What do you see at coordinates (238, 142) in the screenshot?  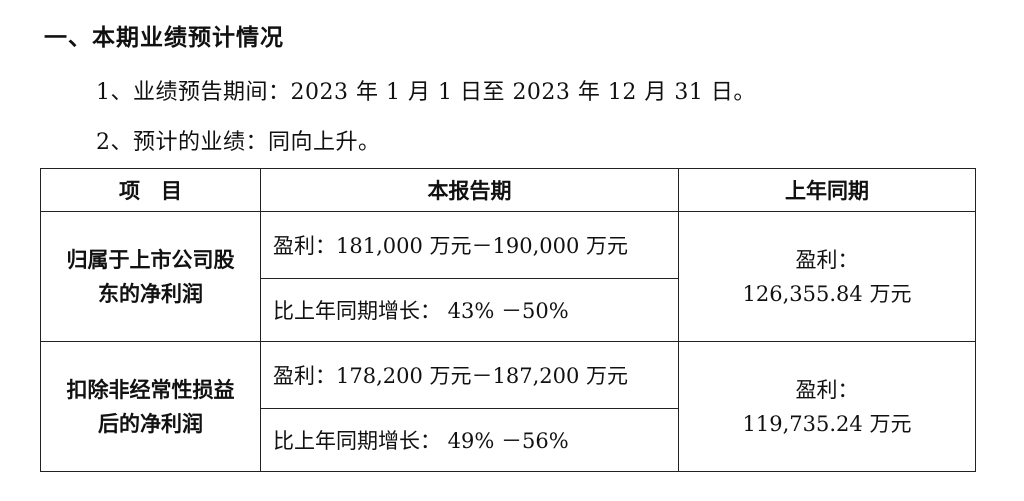 I see `forecast-result: 2、预计的业绩：同向上升。` at bounding box center [238, 142].